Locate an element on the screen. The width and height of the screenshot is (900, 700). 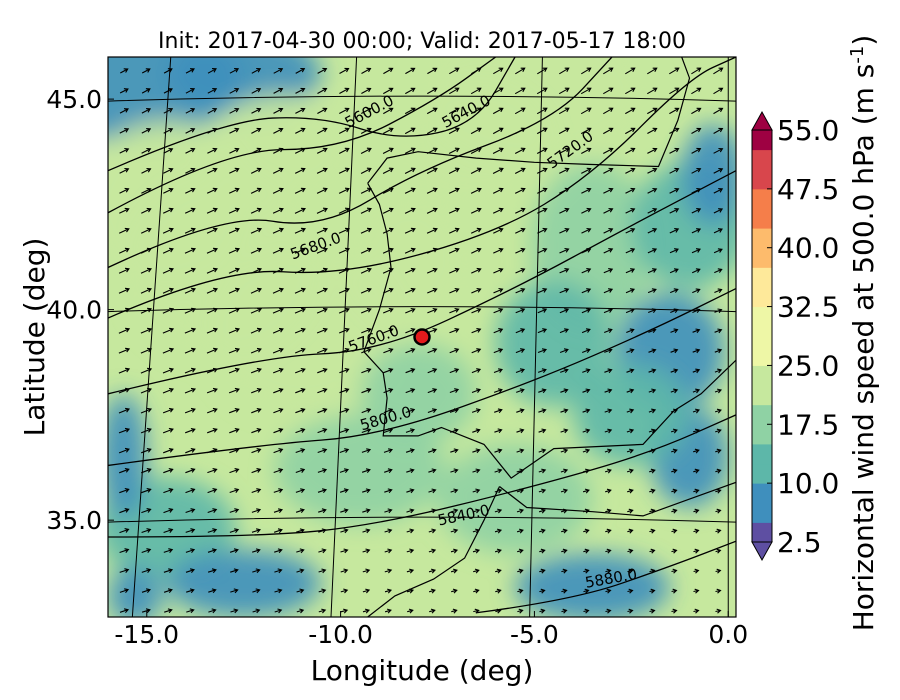
colorbar: 55.0 47.5 40.0 32.5 25.0 17.5 10.0 2.5 is located at coordinates (795, 336).